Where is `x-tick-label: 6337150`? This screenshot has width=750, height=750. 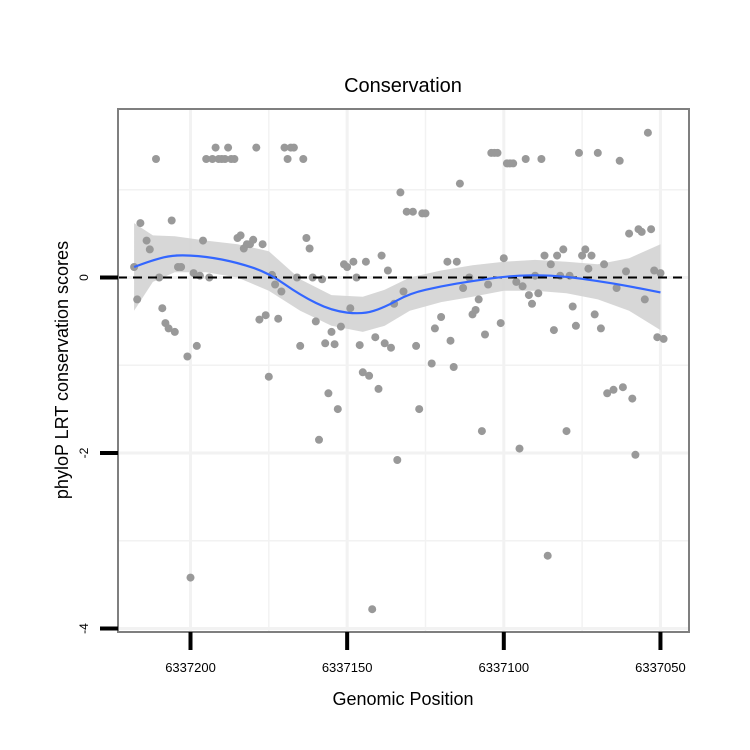 x-tick-label: 6337150 is located at coordinates (347, 667).